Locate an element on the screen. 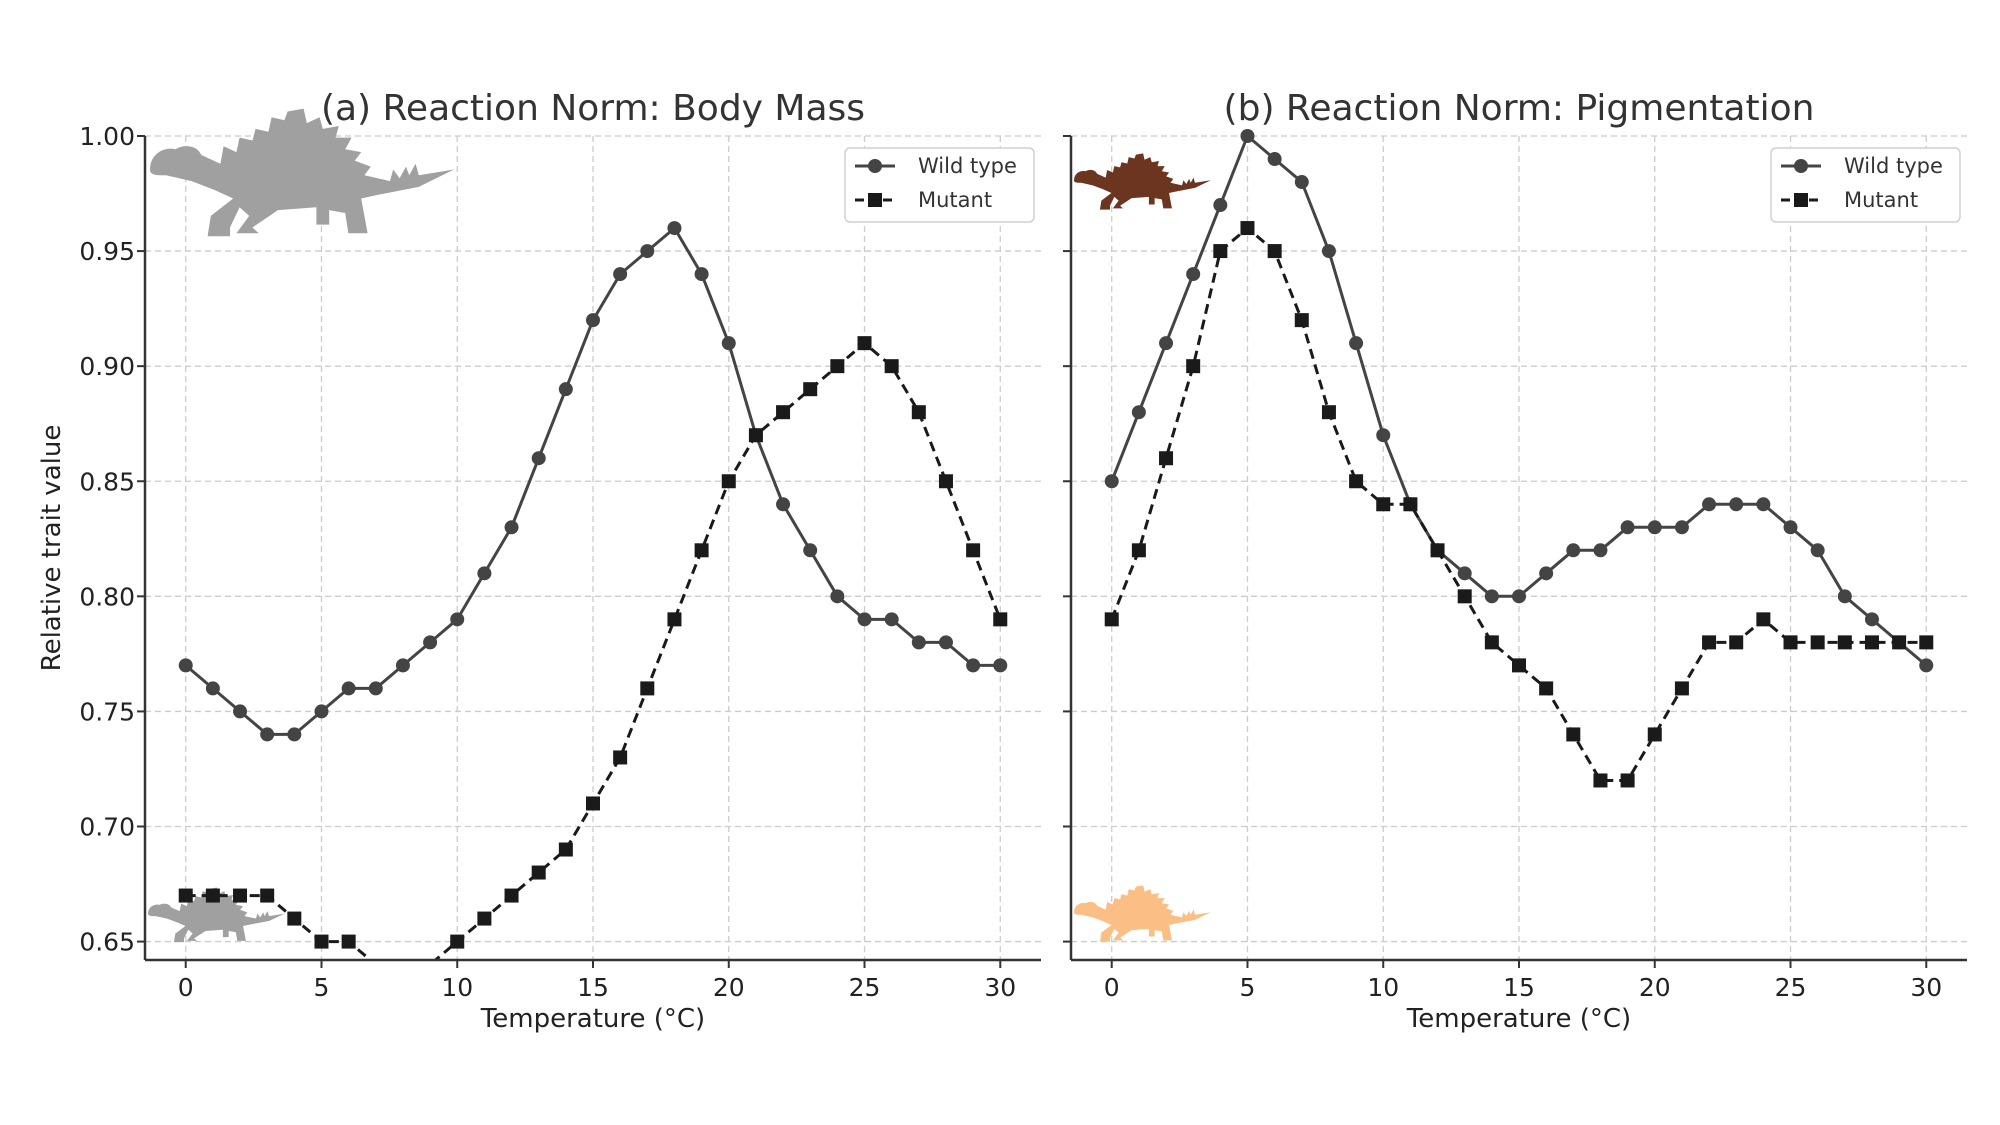 The image size is (2000, 1125). x-tick-label: 10 is located at coordinates (1383, 987).